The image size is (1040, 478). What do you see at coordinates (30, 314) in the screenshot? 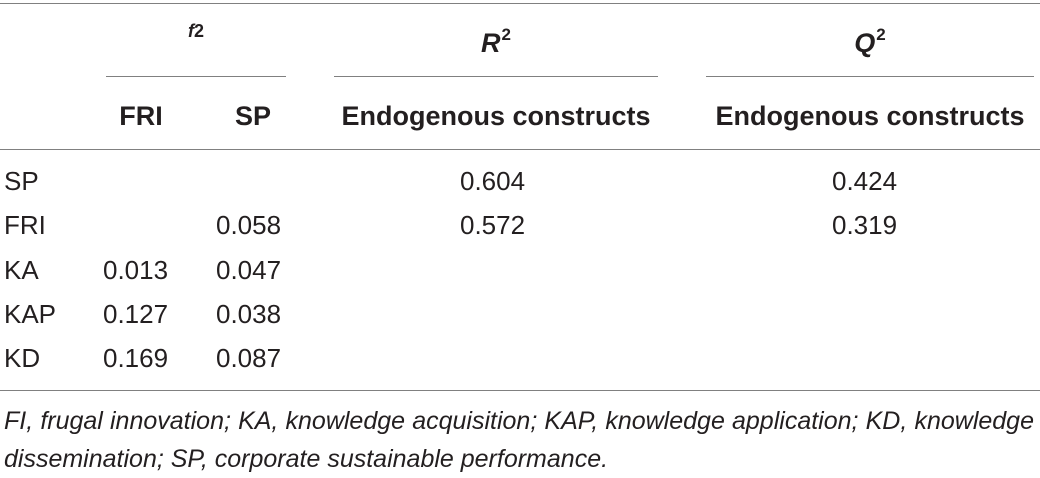
I see `row-label-kap: KAP` at bounding box center [30, 314].